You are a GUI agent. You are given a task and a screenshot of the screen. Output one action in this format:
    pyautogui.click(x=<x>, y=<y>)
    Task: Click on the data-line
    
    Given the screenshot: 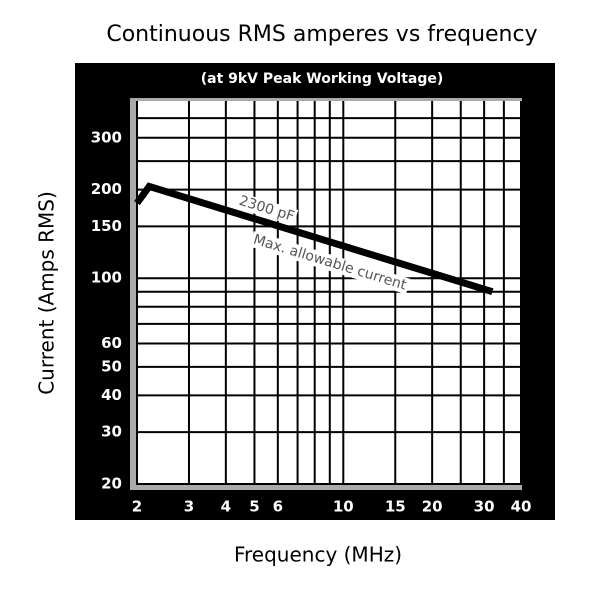 What is the action you would take?
    pyautogui.click(x=314, y=239)
    